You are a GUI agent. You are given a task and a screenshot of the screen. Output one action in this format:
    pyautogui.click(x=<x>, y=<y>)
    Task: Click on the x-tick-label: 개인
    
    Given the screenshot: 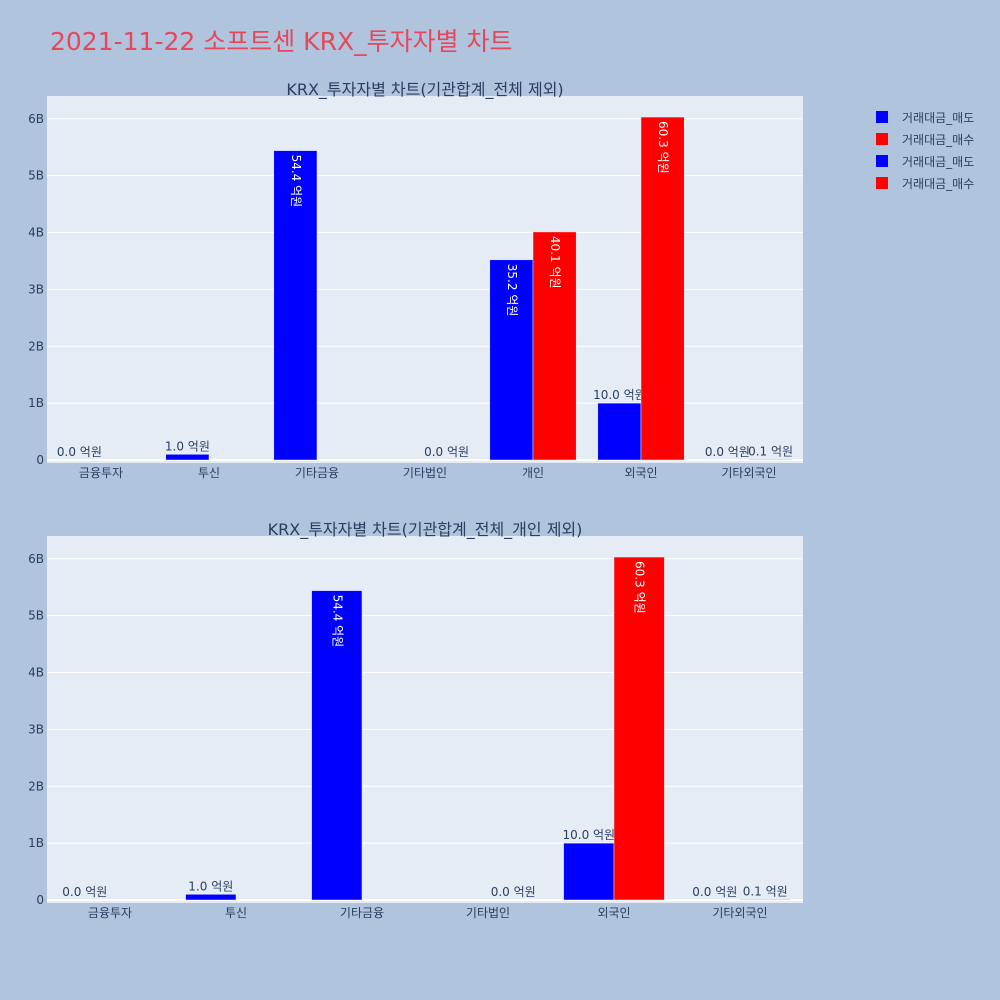 What is the action you would take?
    pyautogui.click(x=533, y=473)
    